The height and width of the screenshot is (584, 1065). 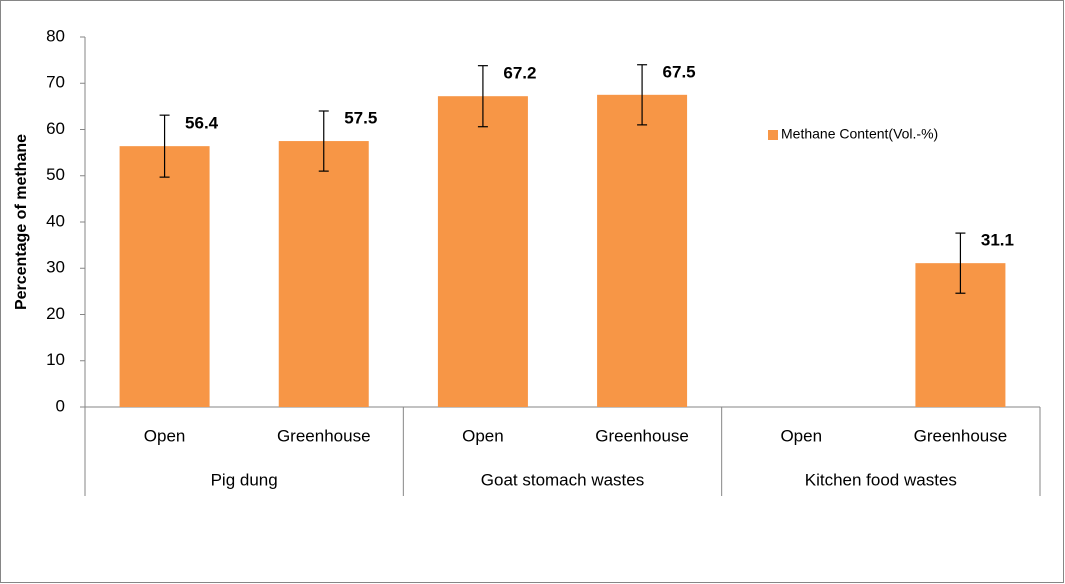 I want to click on y-tick-label: 40, so click(x=55, y=220).